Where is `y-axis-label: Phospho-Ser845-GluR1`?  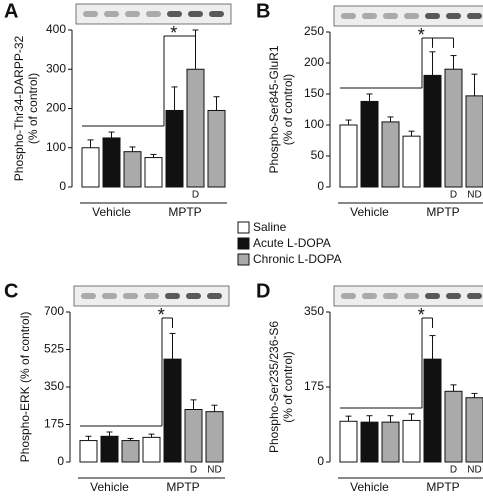 y-axis-label: Phospho-Ser845-GluR1 is located at coordinates (274, 109).